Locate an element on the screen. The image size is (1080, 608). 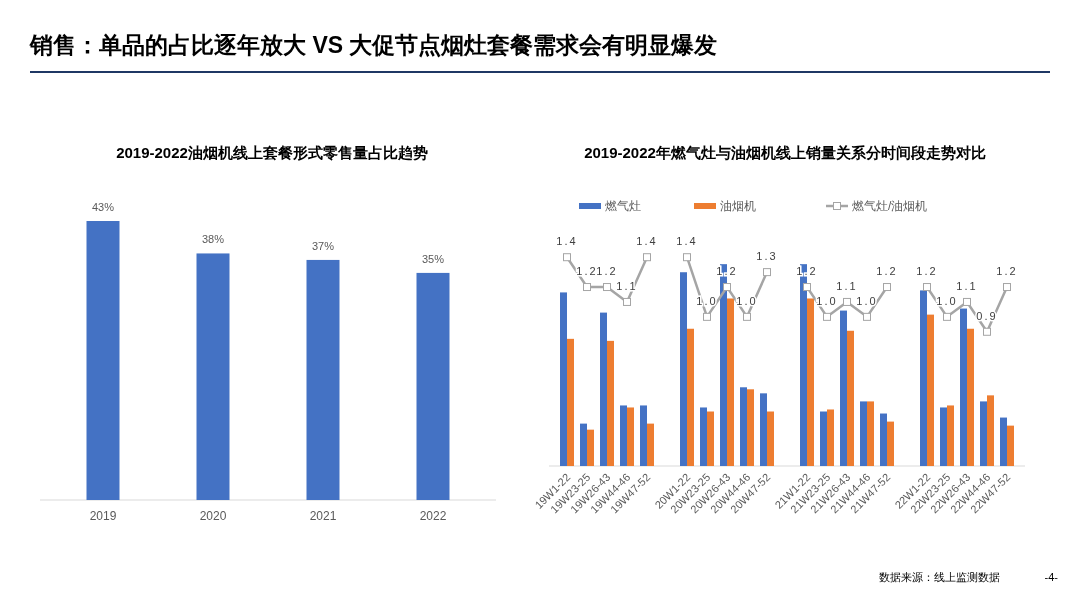
legend-label: 燃气灶/油烟机 is located at coordinates (890, 206).